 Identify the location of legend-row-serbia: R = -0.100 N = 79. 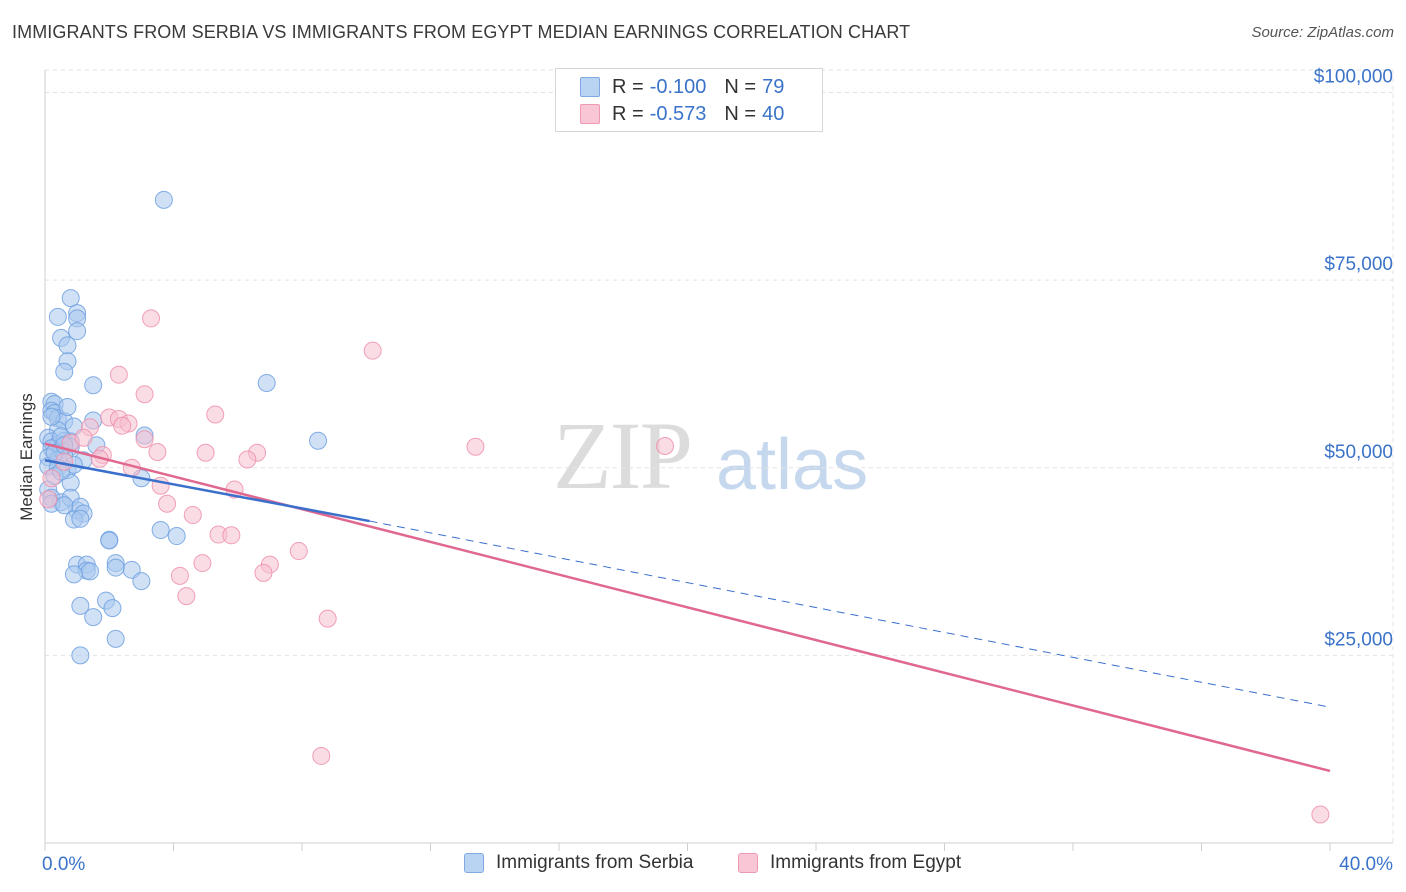
(682, 87).